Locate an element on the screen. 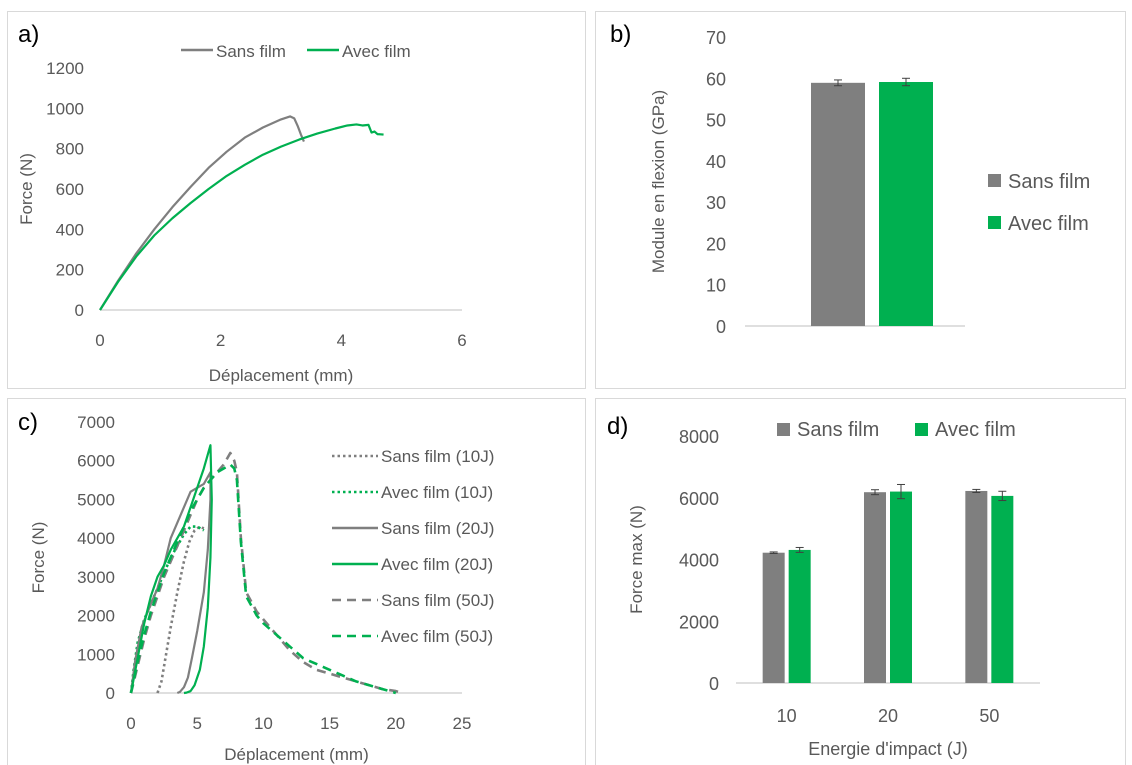 The width and height of the screenshot is (1132, 765). y-tick-label: 600 is located at coordinates (70, 189).